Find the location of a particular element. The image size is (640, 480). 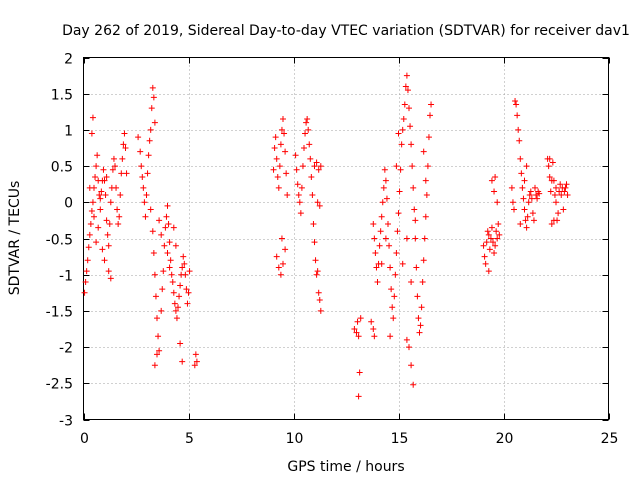

y-tick-label: -1 is located at coordinates (66, 277).